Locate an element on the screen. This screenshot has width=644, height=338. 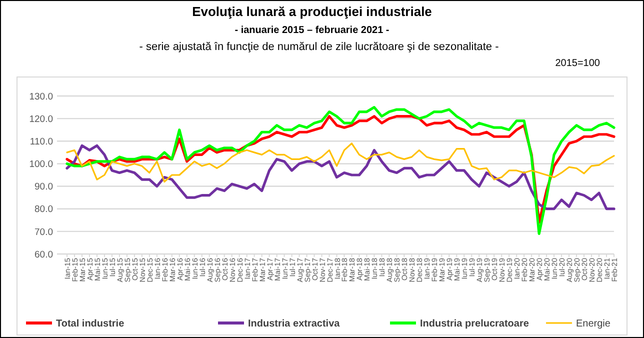
y-tick-label: 130.0 is located at coordinates (41, 96).